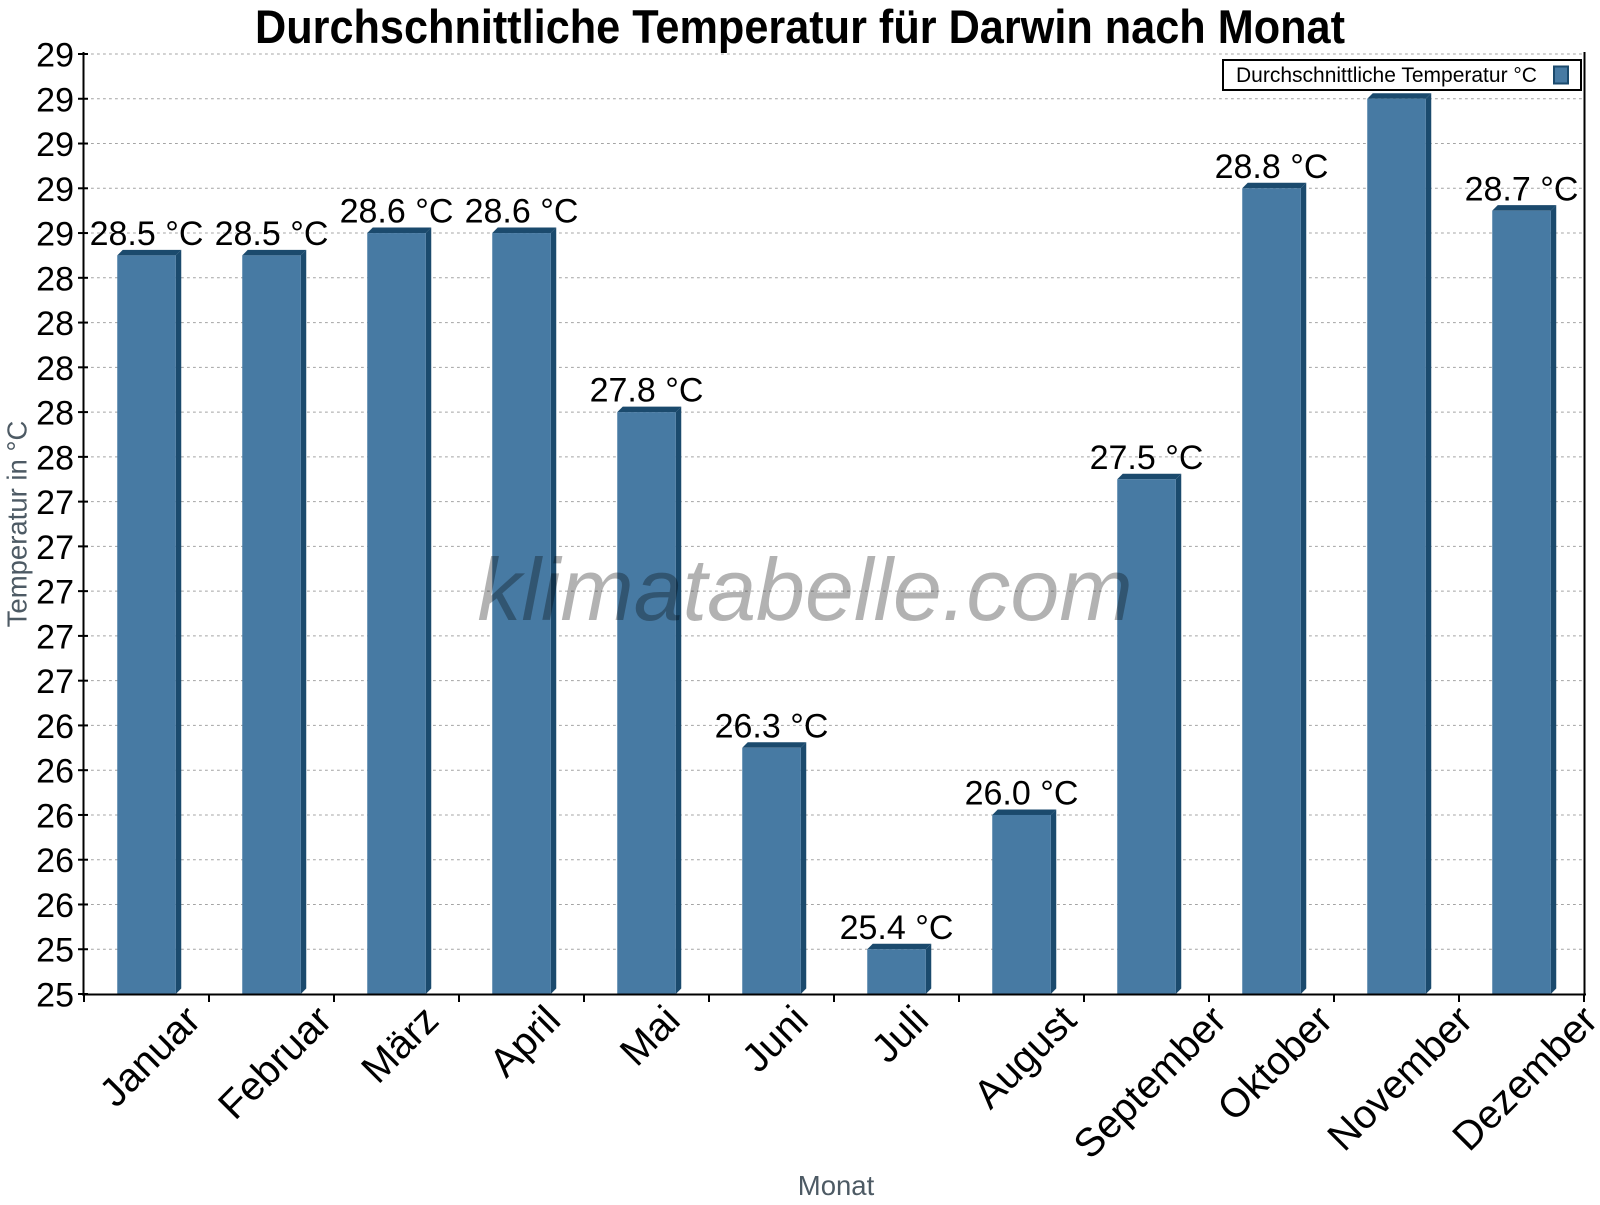 The width and height of the screenshot is (1600, 1205). What do you see at coordinates (1272, 167) in the screenshot?
I see `svg-text: 28.8 °C` at bounding box center [1272, 167].